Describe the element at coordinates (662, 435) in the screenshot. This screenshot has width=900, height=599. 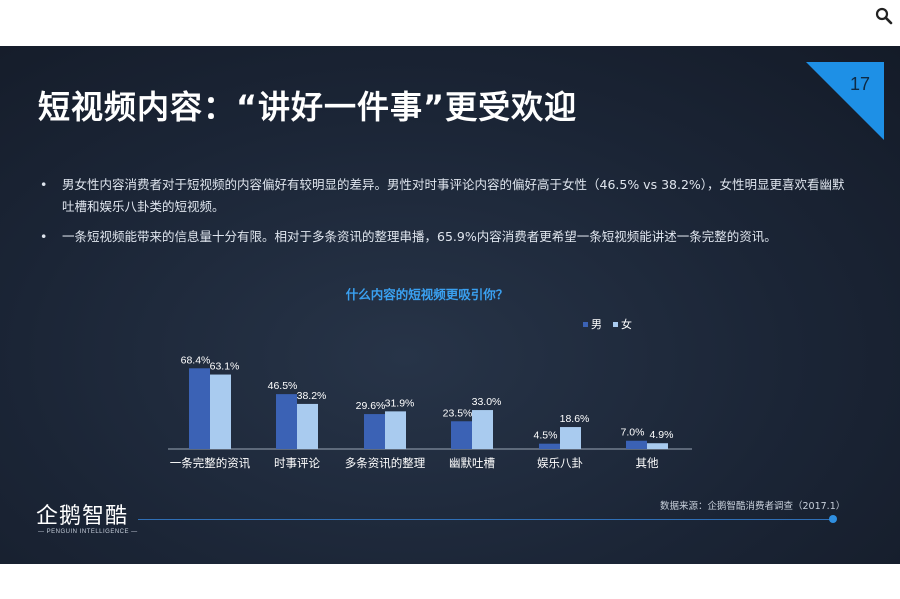
I see `data-label: 4.9%` at that location.